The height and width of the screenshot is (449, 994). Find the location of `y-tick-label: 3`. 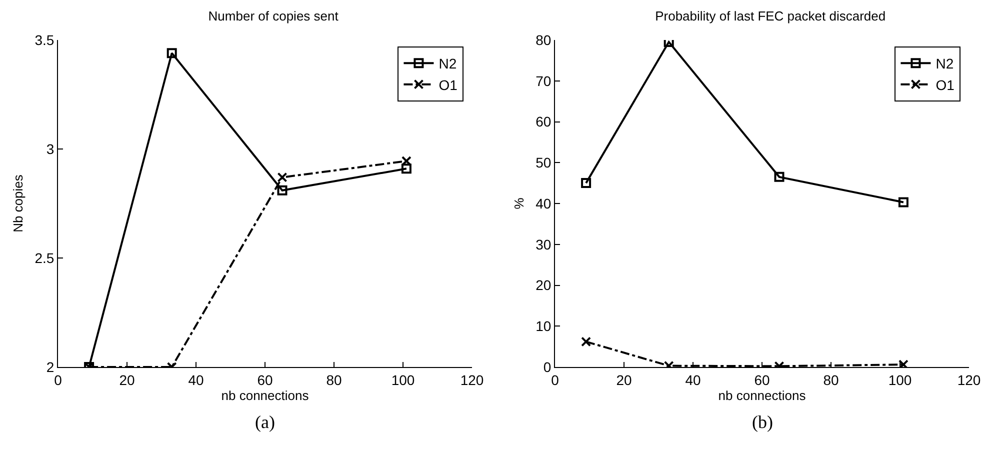

y-tick-label: 3 is located at coordinates (50, 148).